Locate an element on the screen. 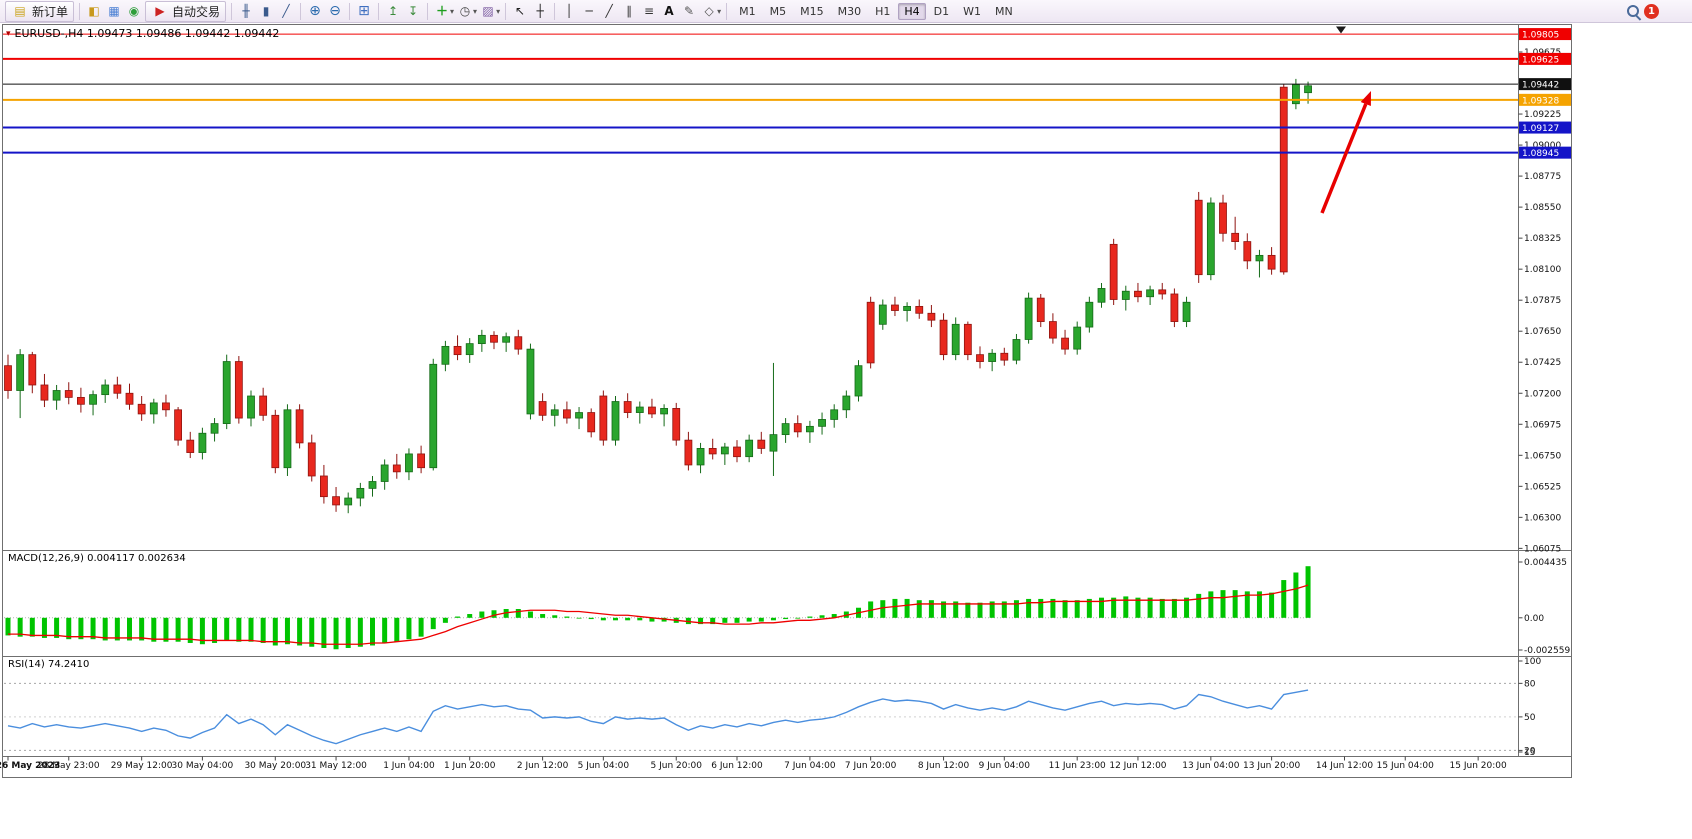  equidistant-channel-icon: ∥ is located at coordinates (629, 11).